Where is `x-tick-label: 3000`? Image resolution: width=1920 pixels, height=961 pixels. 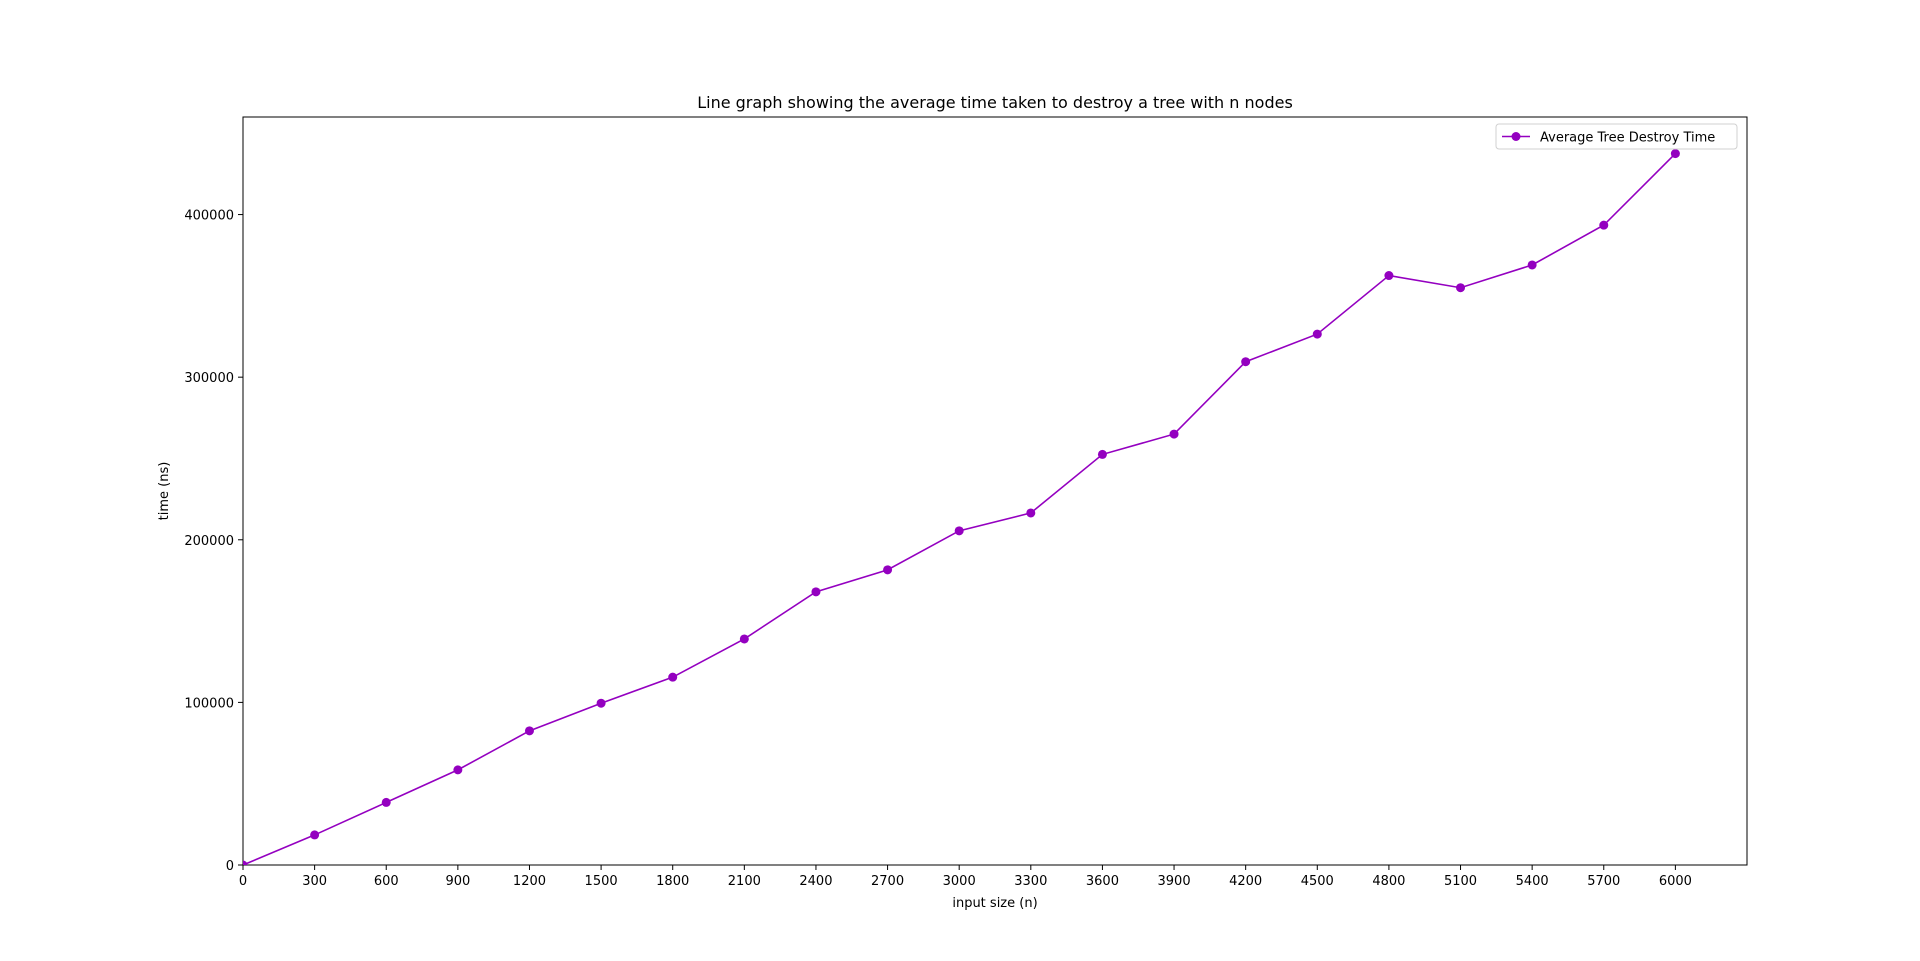
x-tick-label: 3000 is located at coordinates (959, 881).